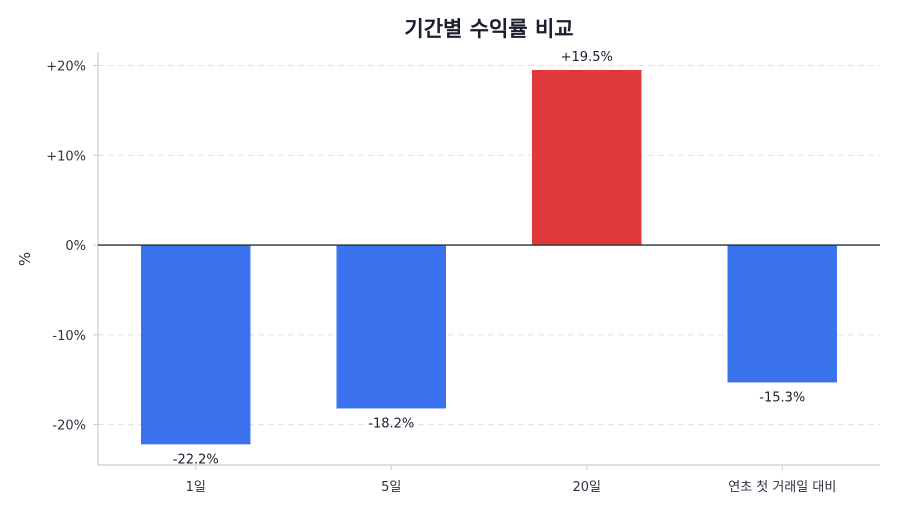 The height and width of the screenshot is (518, 900). I want to click on data-label: -22.2%, so click(196, 459).